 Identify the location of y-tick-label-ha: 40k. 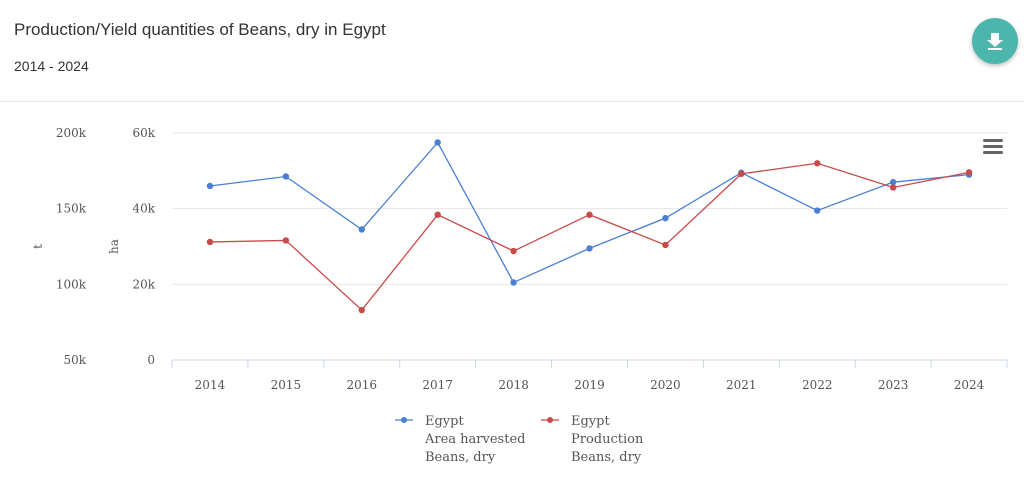
(143, 209).